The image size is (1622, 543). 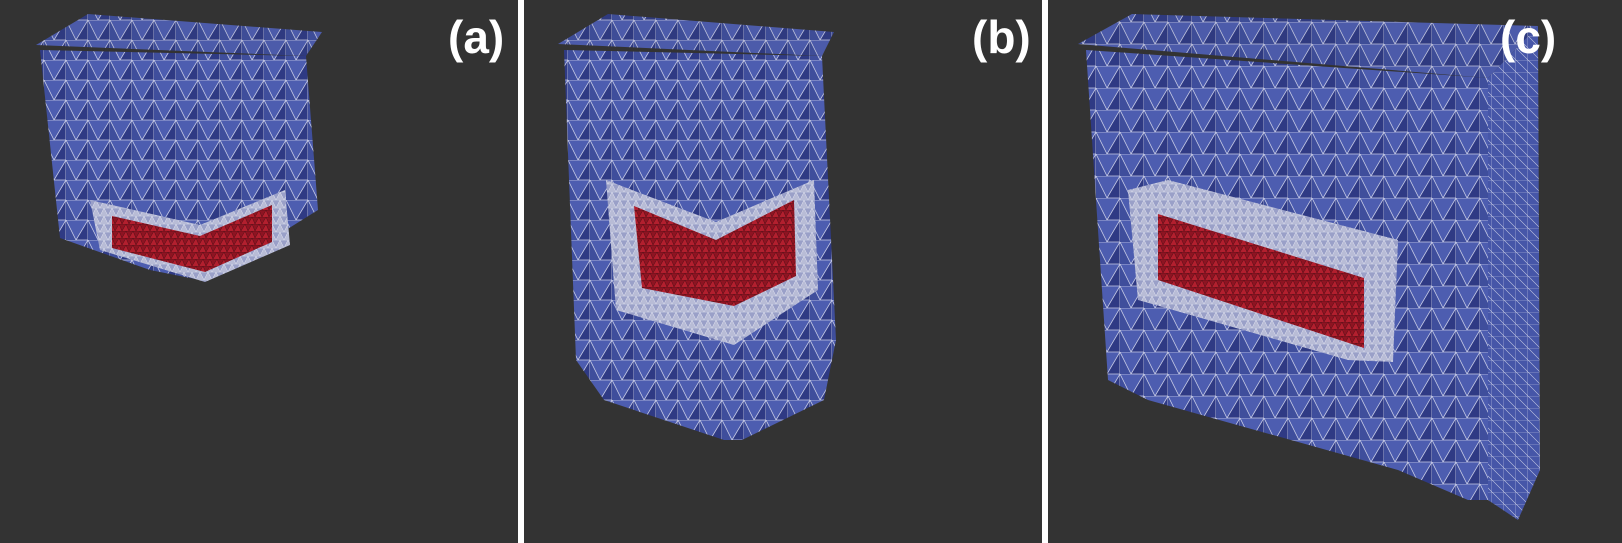 I want to click on inclusion-region-c, so click(x=1261, y=281).